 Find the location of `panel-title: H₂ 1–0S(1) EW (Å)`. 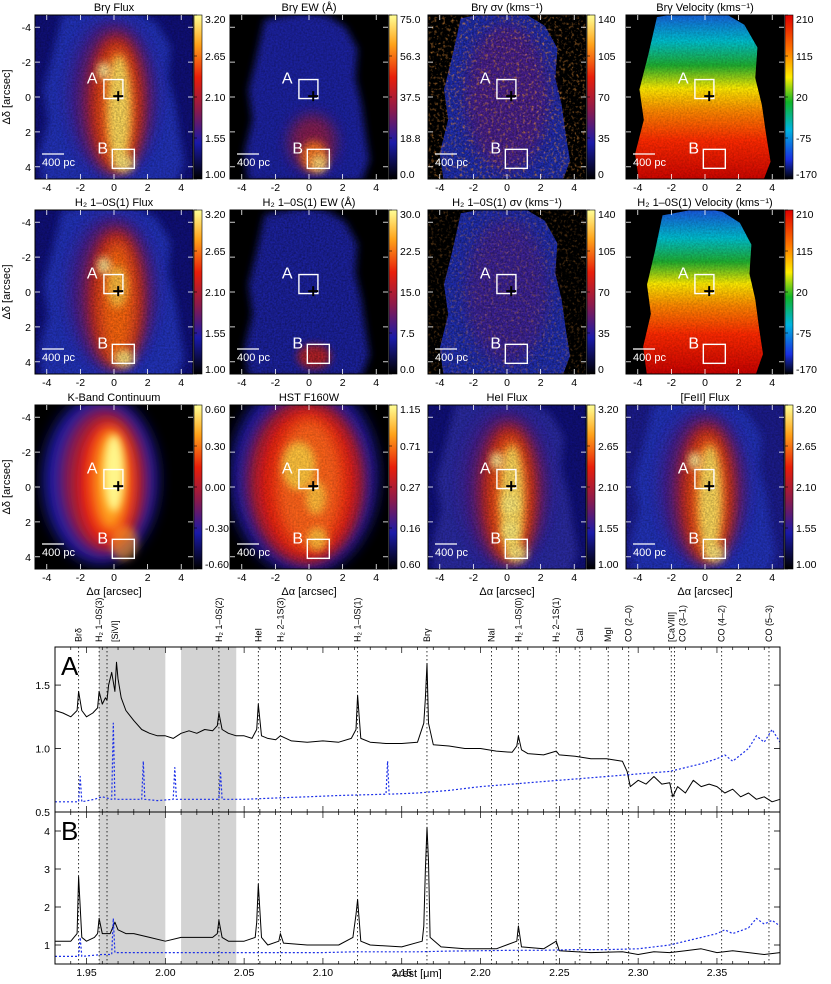

panel-title: H₂ 1–0S(1) EW (Å) is located at coordinates (309, 202).